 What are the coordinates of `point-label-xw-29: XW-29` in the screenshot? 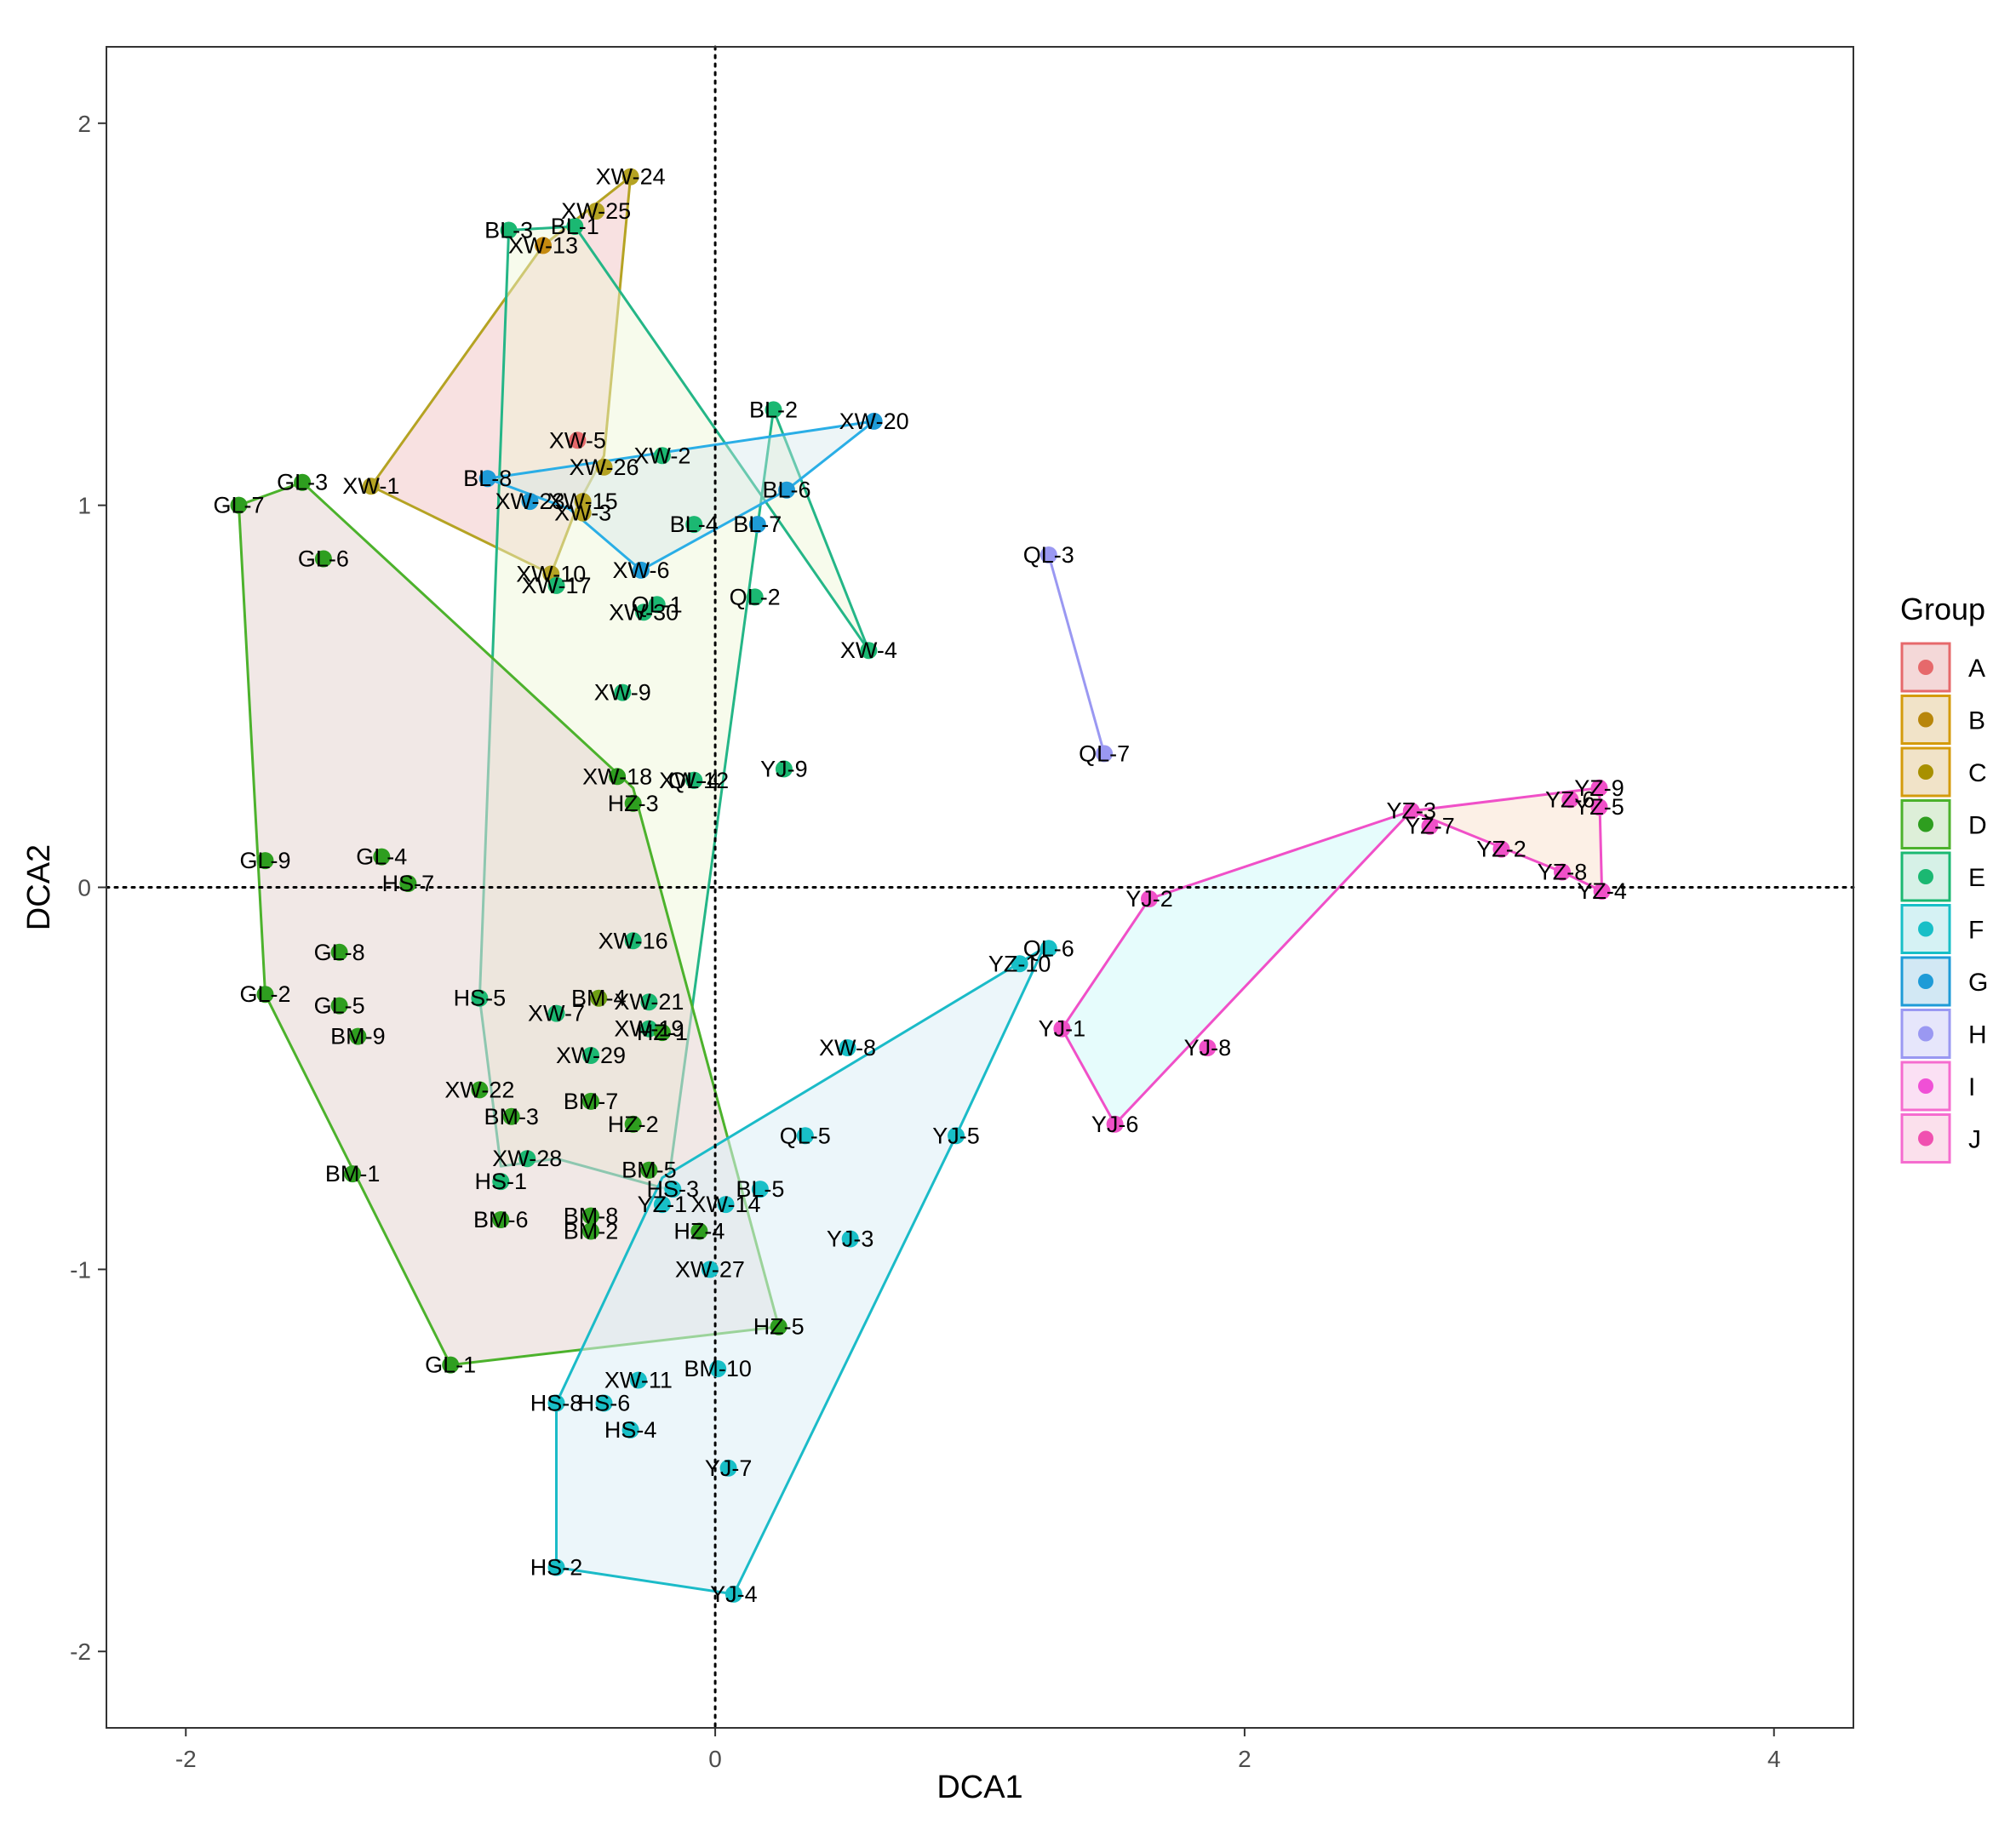 It's located at (591, 1055).